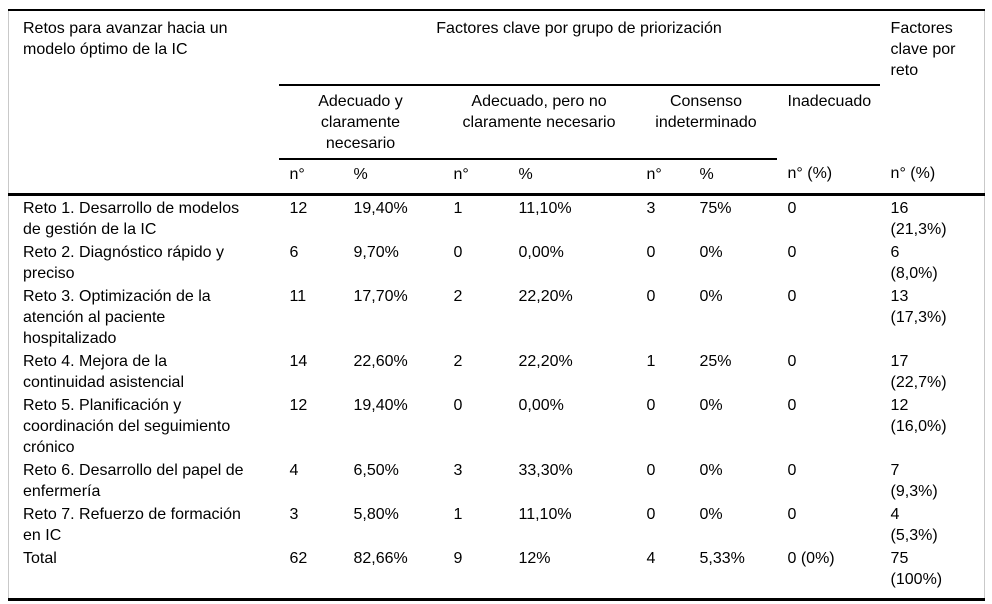 Image resolution: width=992 pixels, height=604 pixels. I want to click on row-label-cell: Reto 2. Diagnóstico rápido y preciso, so click(123, 262).